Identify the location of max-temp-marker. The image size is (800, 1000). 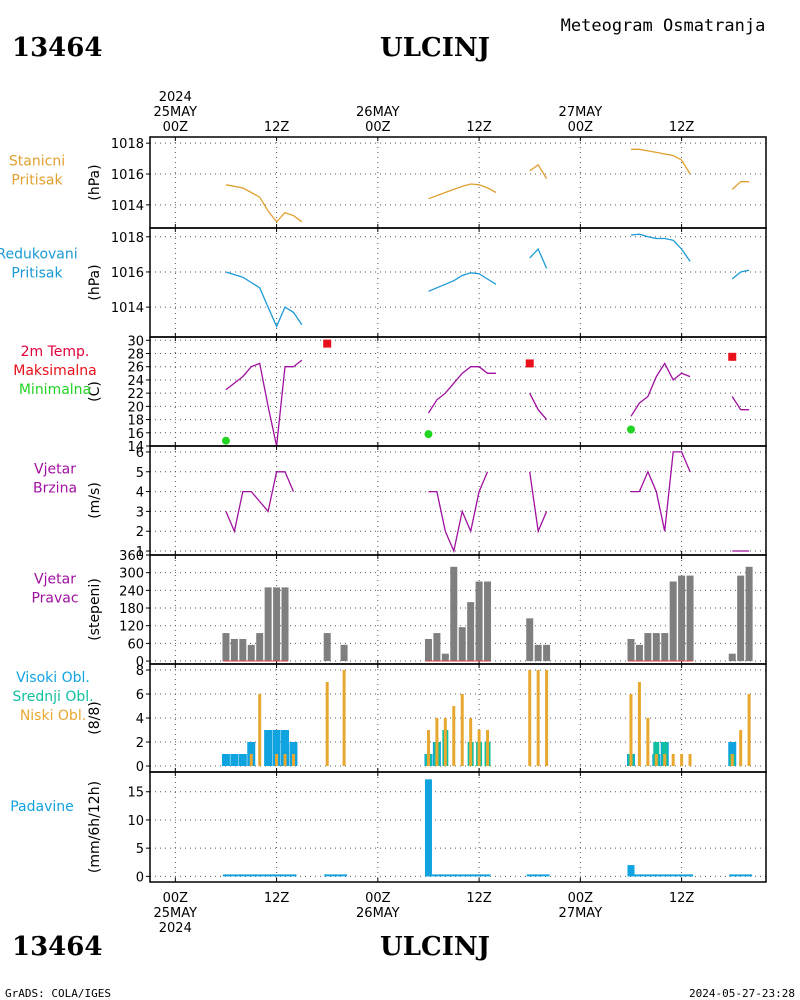
(327, 343).